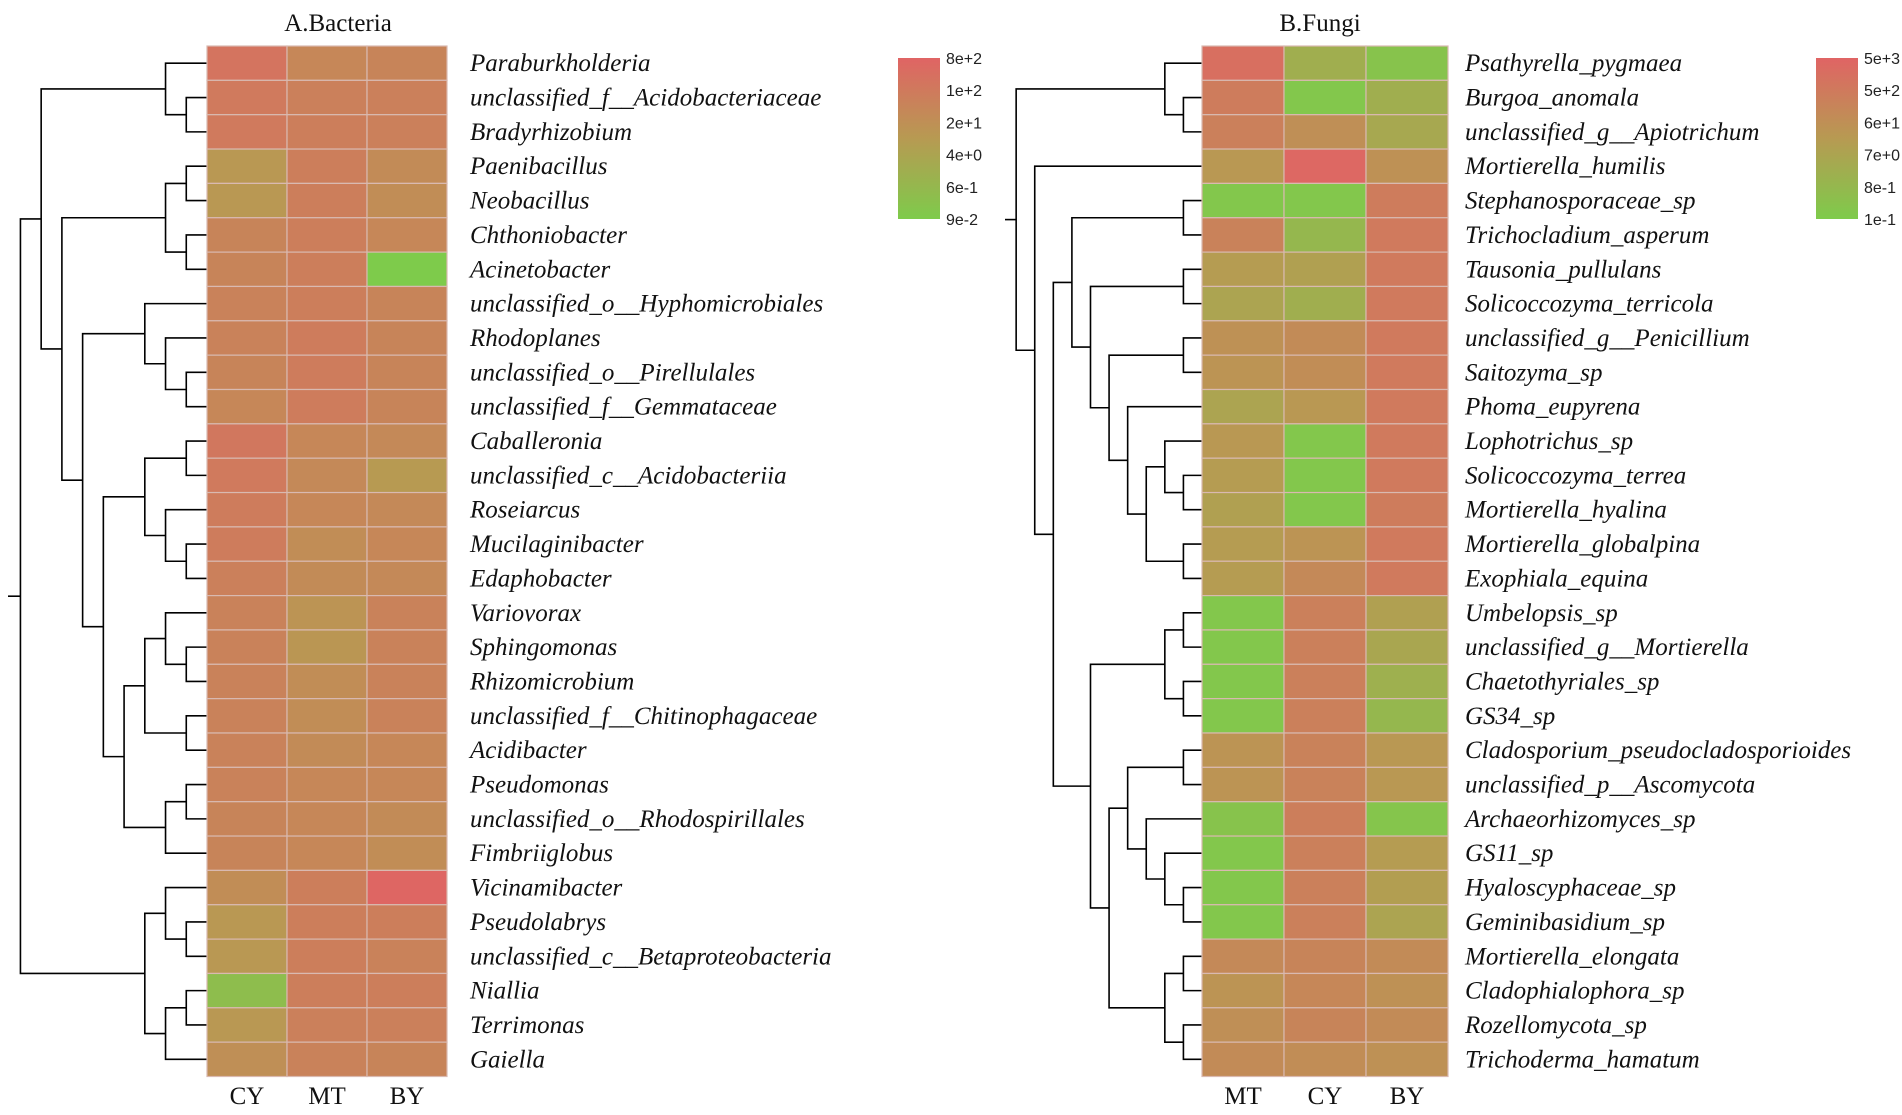  What do you see at coordinates (1612, 132) in the screenshot?
I see `row-label: unclassified_g__Apiotrichum` at bounding box center [1612, 132].